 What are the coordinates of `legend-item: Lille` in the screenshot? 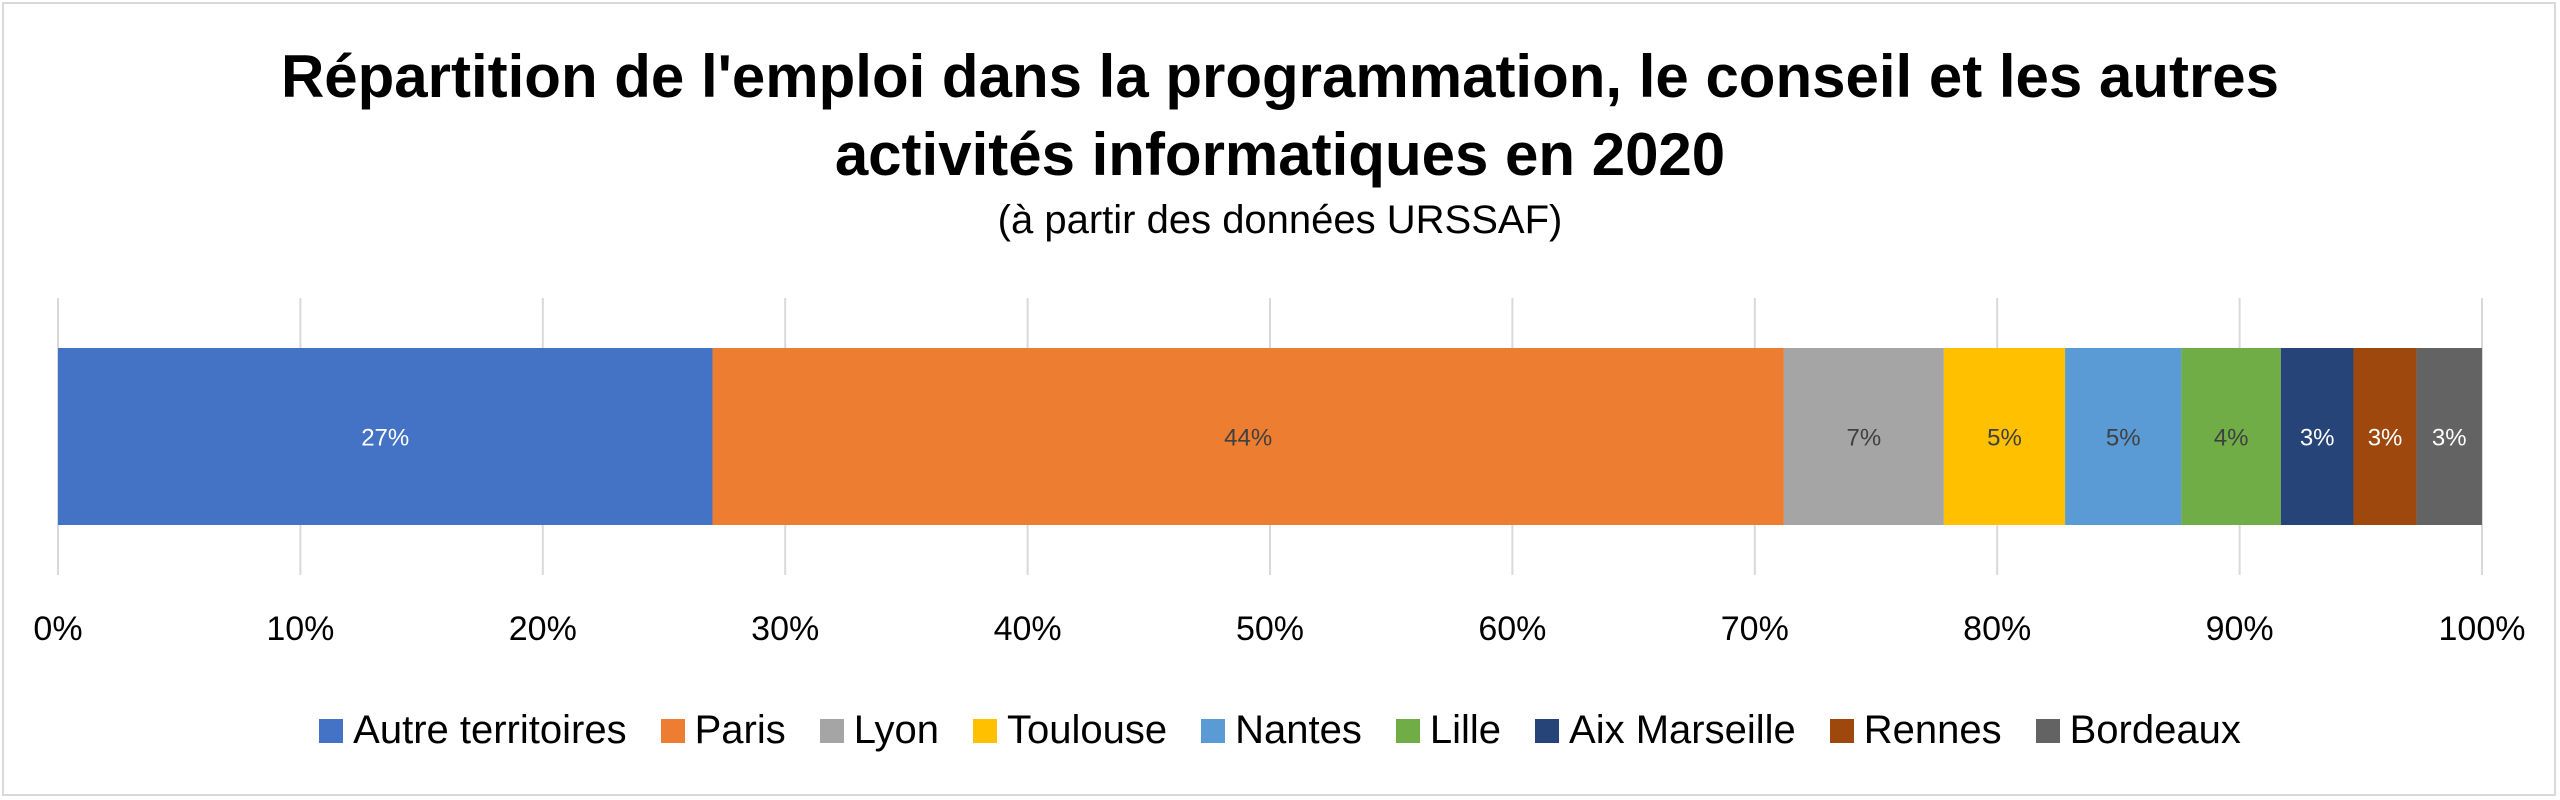 It's located at (1448, 730).